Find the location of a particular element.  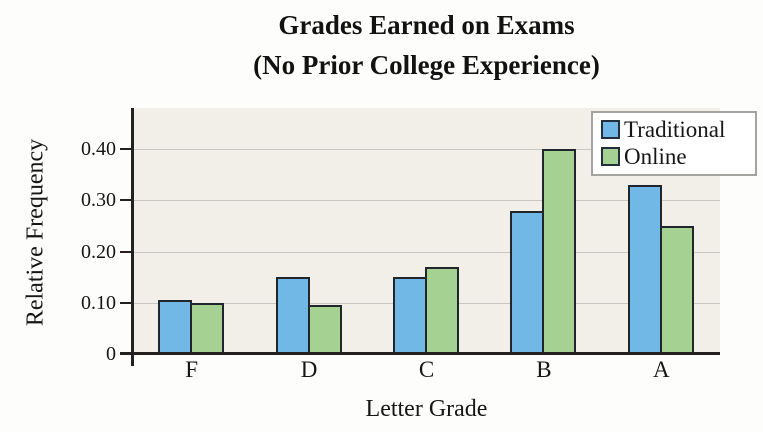

bar-online-C is located at coordinates (442, 310).